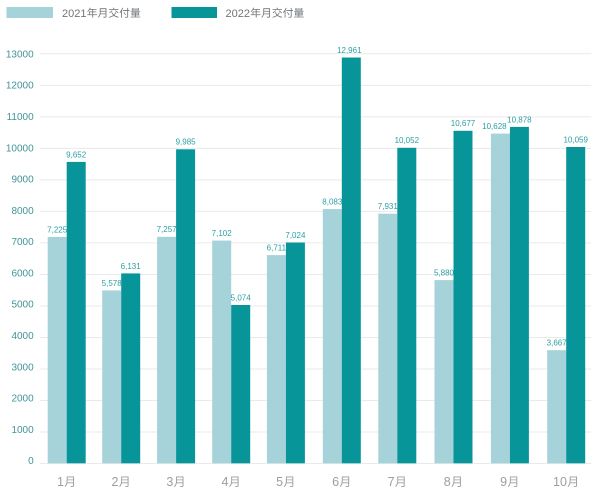 Image resolution: width=600 pixels, height=495 pixels. I want to click on svg-text: 7,257, so click(167, 229).